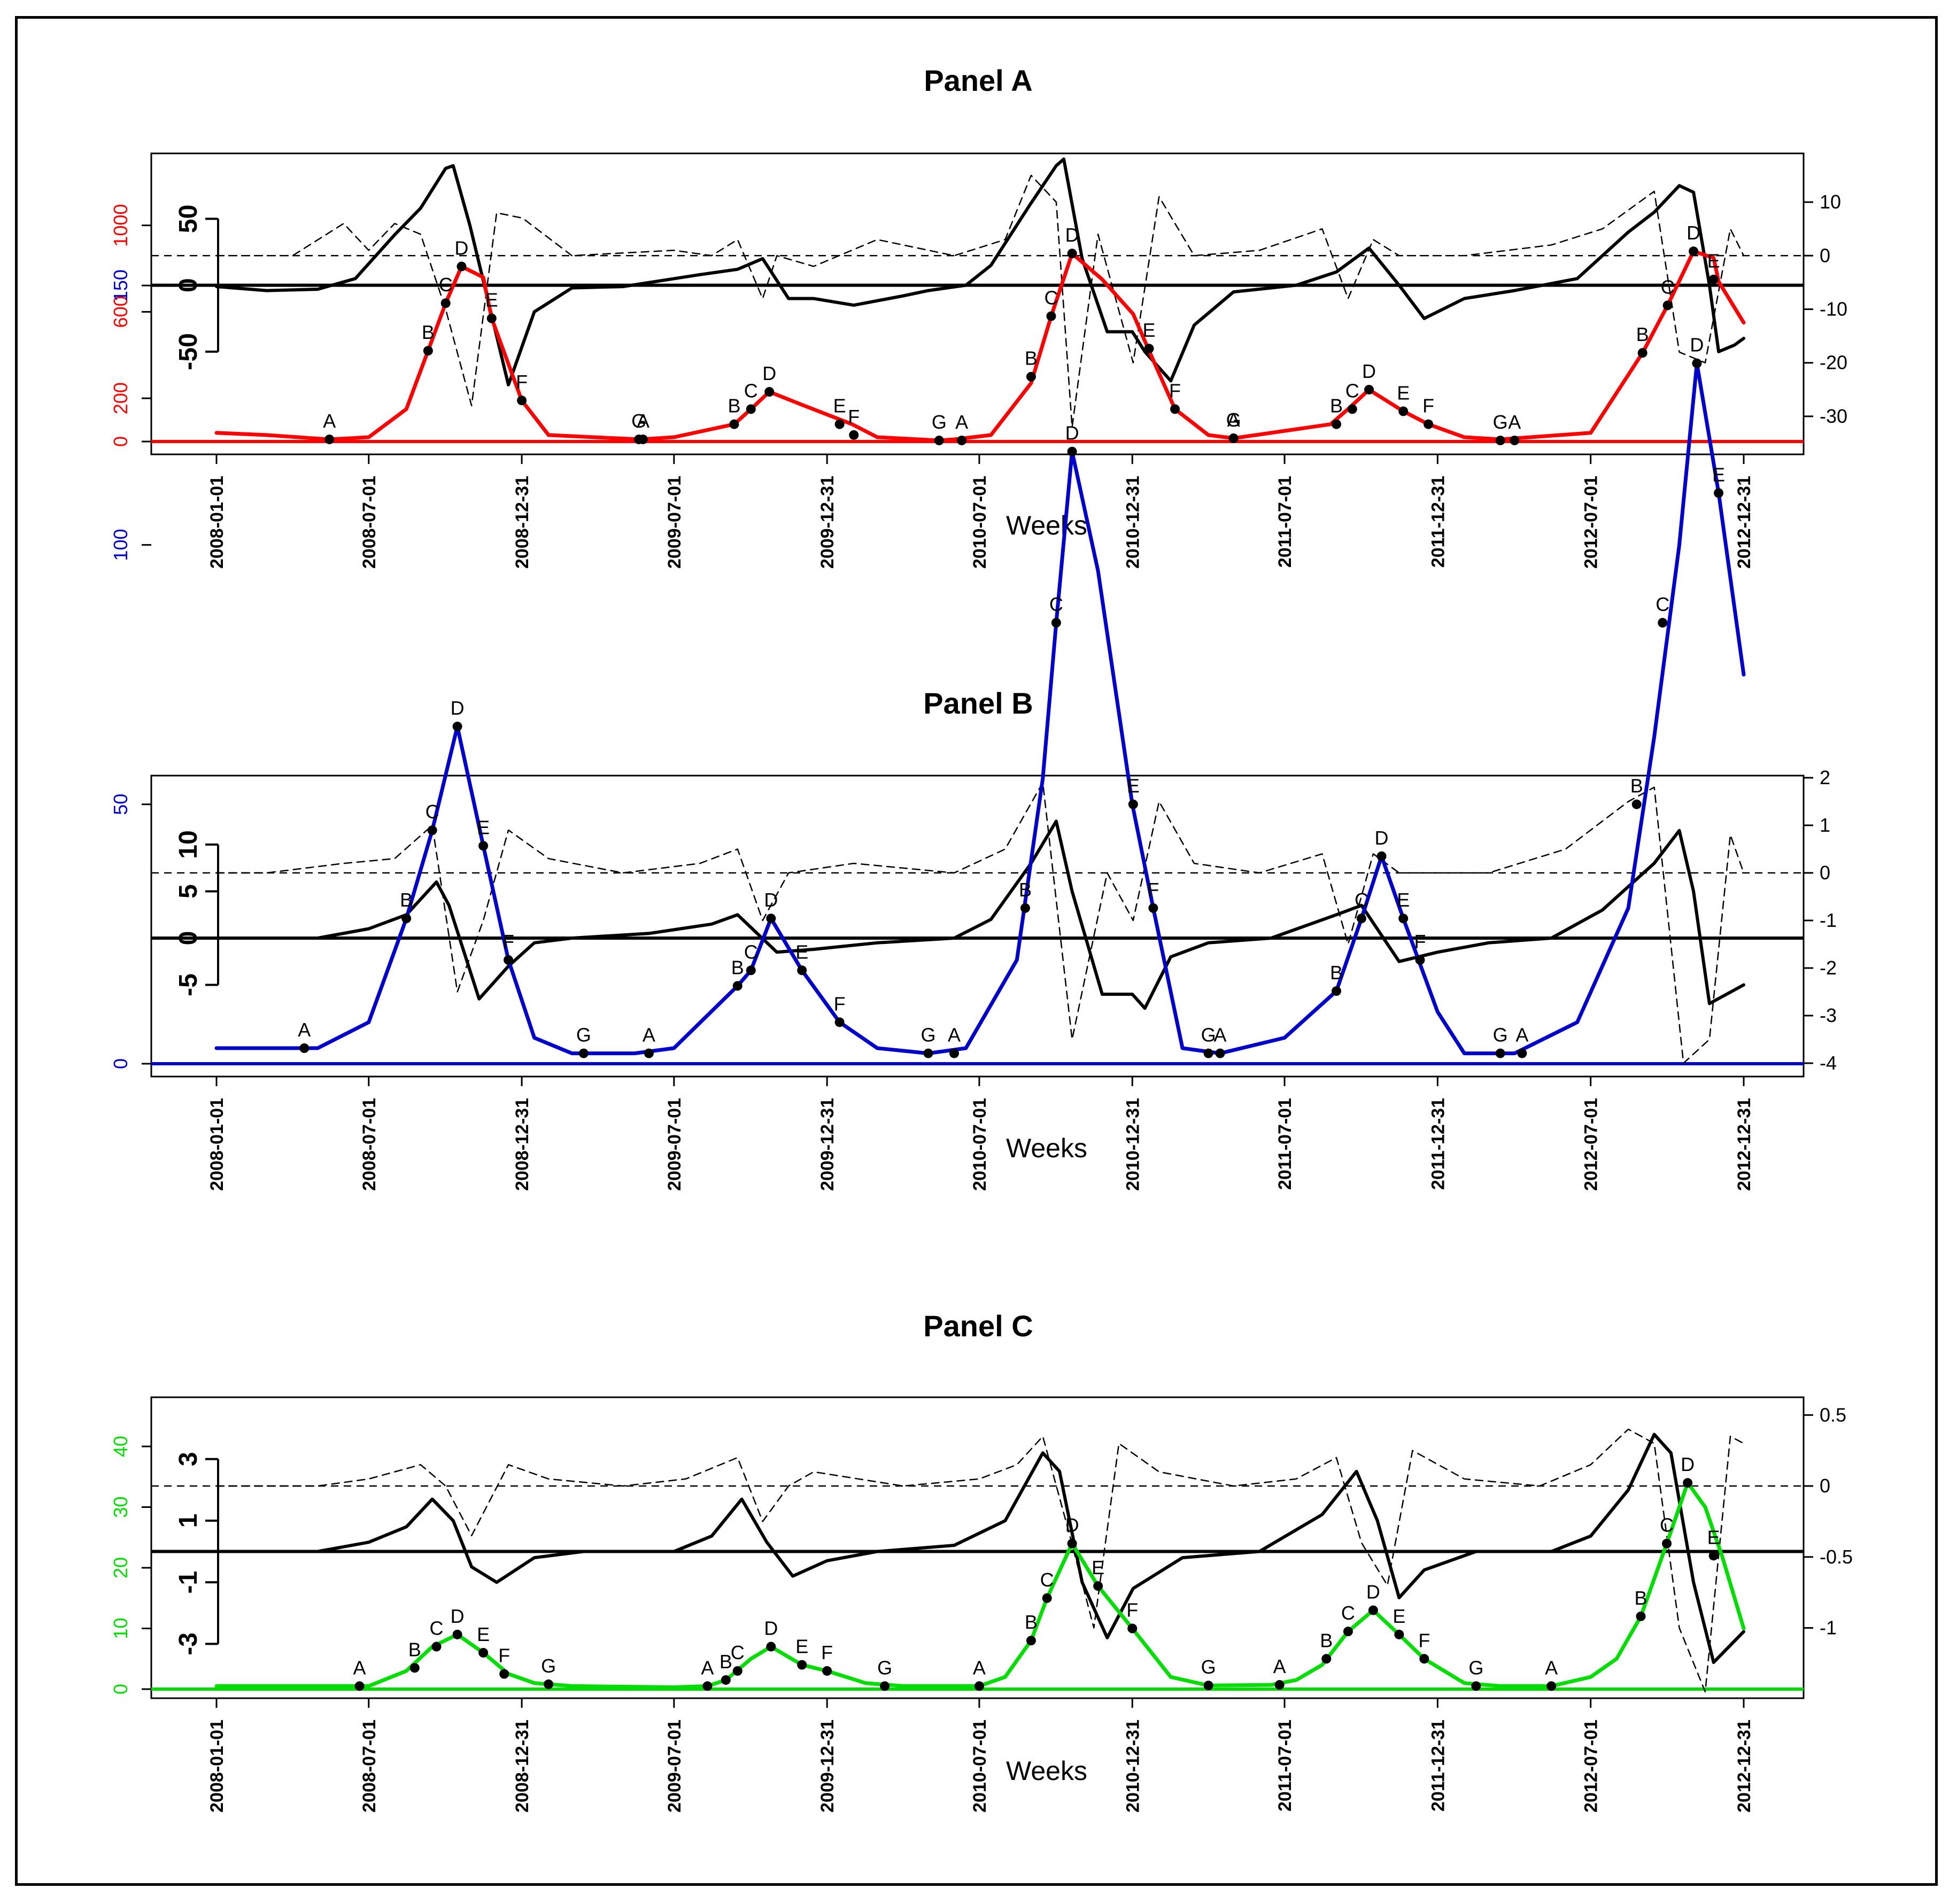  I want to click on right-axis-tick-label: -4, so click(1828, 1063).